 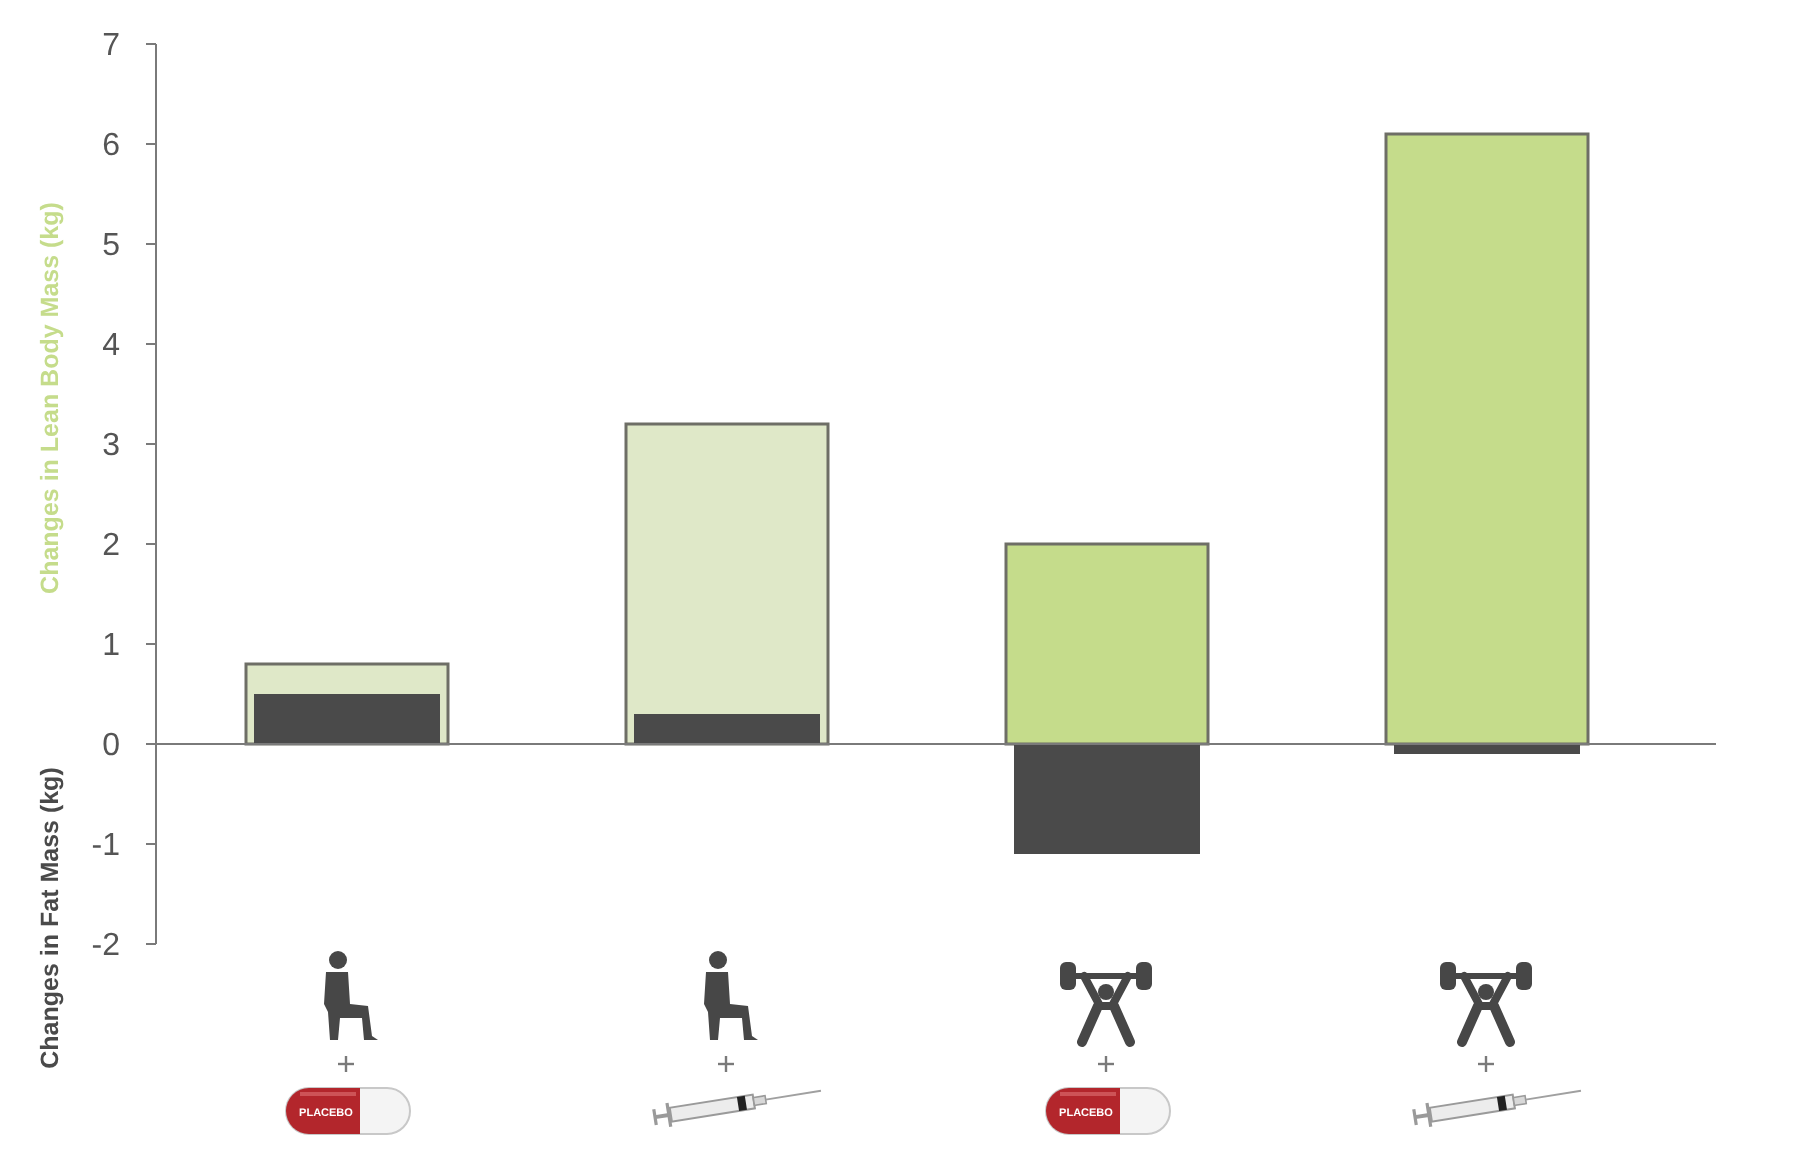 I want to click on y-tick-label: 6, so click(x=111, y=146).